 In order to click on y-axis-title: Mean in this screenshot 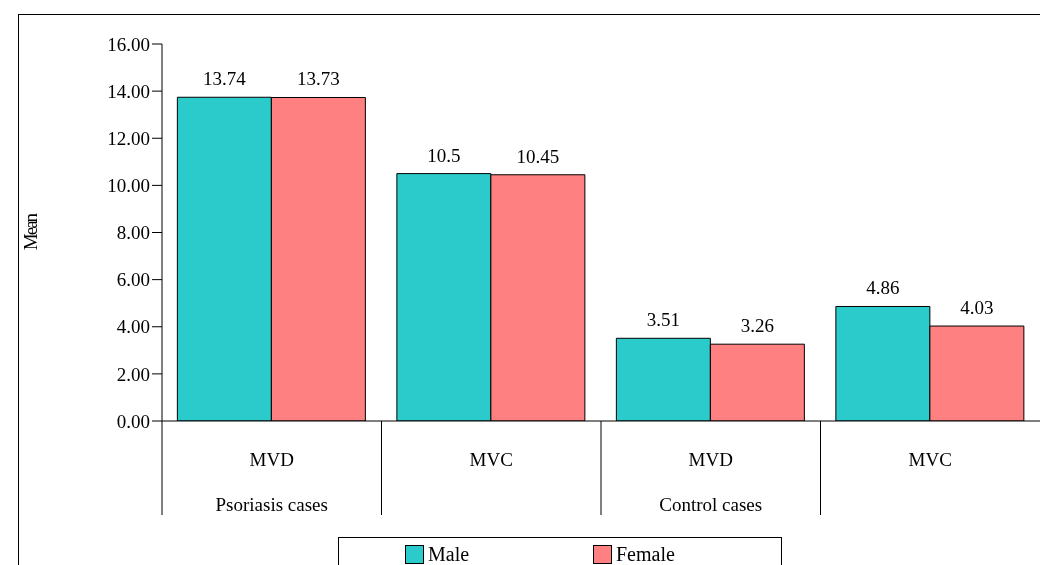, I will do `click(30, 231)`.